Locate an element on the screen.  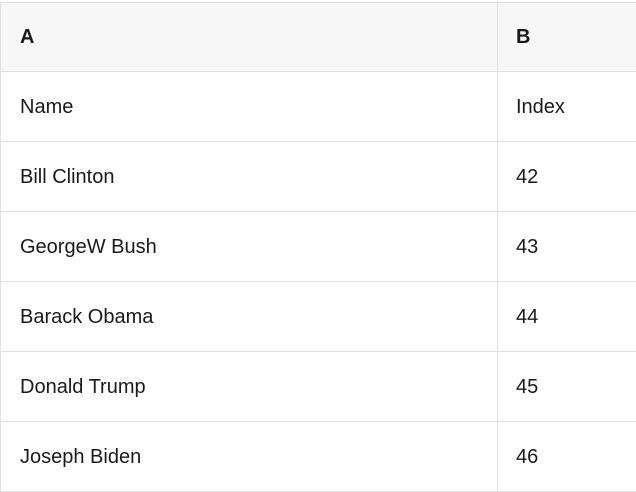
column-header-row: A B is located at coordinates (318, 37).